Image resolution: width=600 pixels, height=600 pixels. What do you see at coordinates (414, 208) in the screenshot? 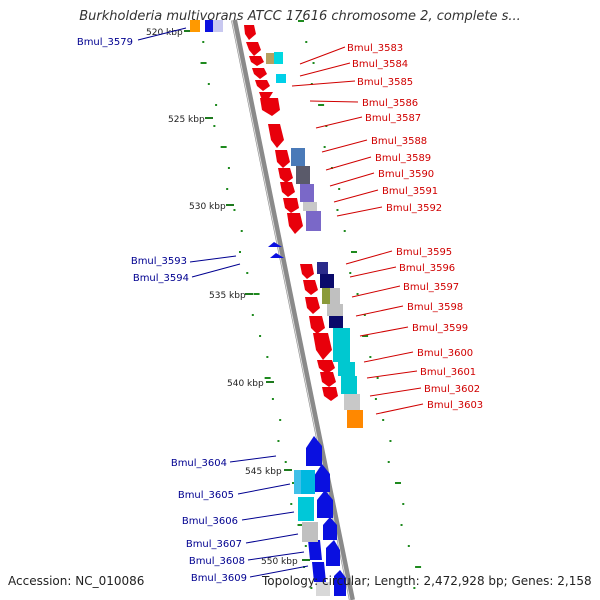
I see `gene-label: Bmul_3592` at bounding box center [414, 208].